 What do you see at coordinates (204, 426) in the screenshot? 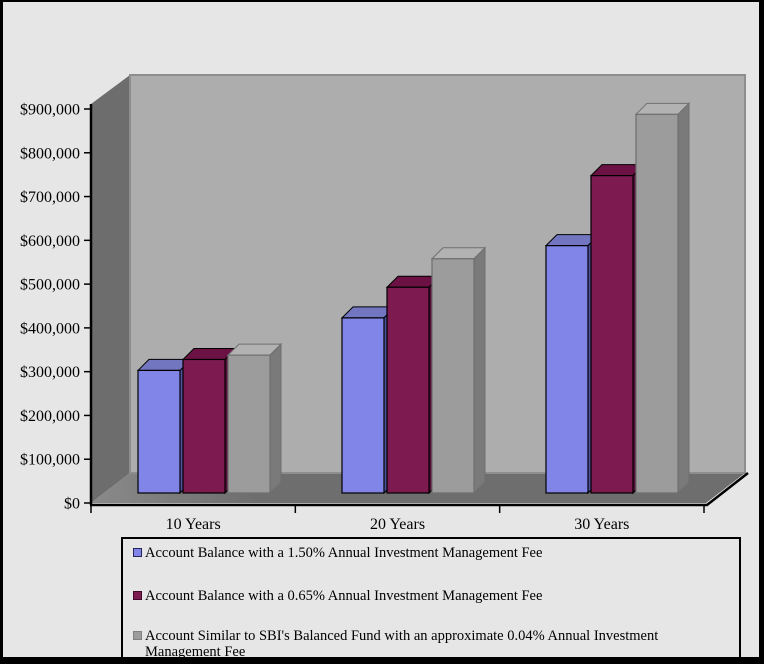
I see `bar-series2-10-years` at bounding box center [204, 426].